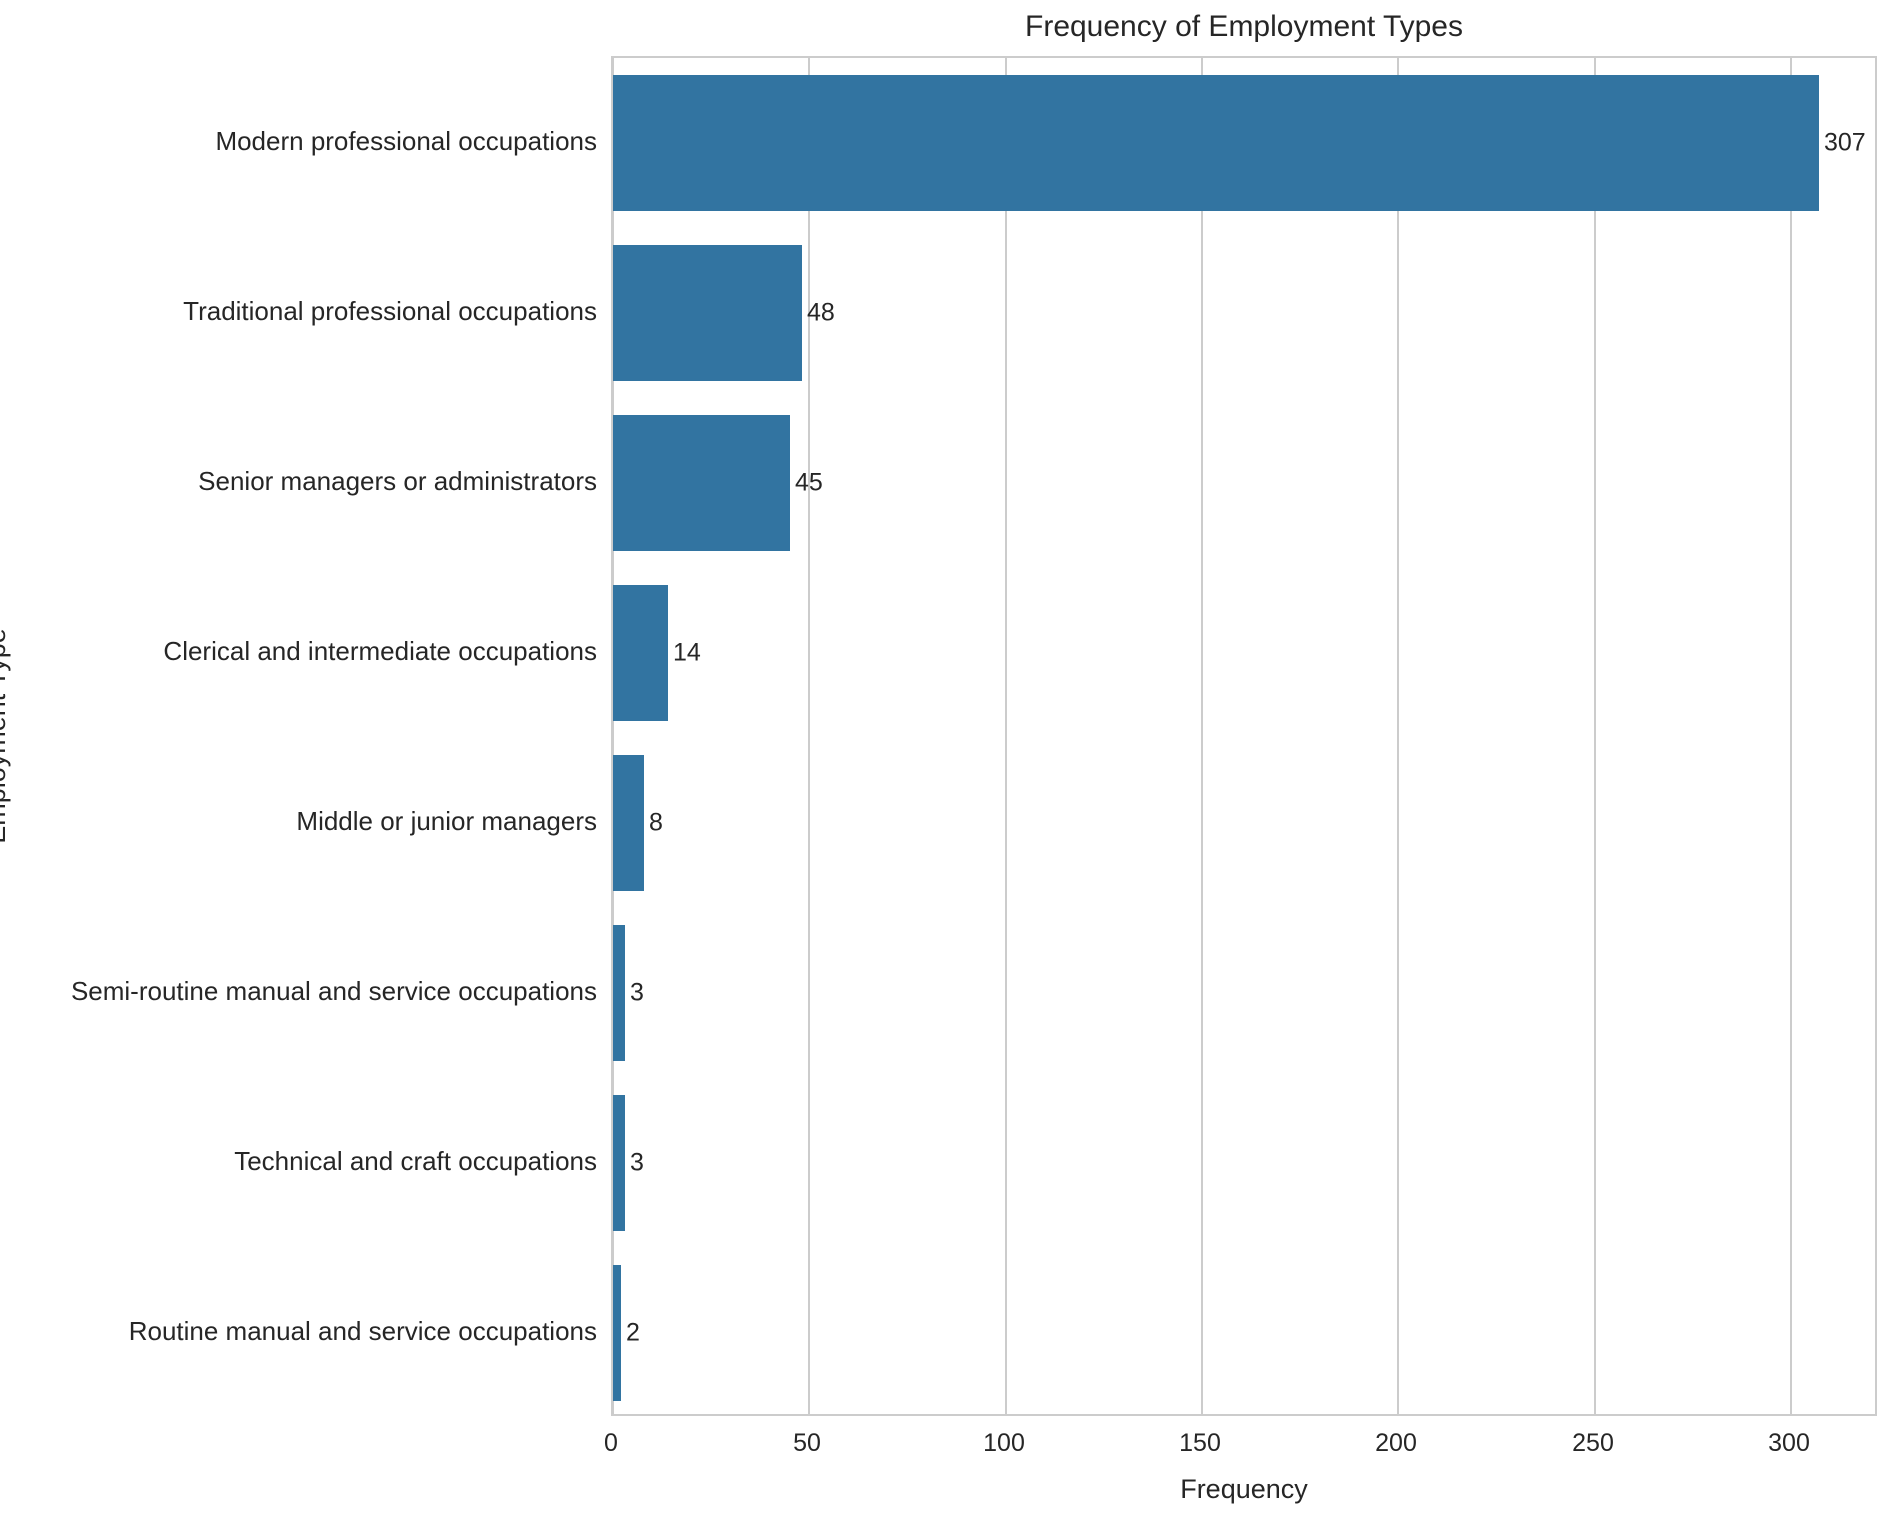 The image size is (1895, 1515). What do you see at coordinates (415, 1161) in the screenshot?
I see `category-label: Technical and craft occupations` at bounding box center [415, 1161].